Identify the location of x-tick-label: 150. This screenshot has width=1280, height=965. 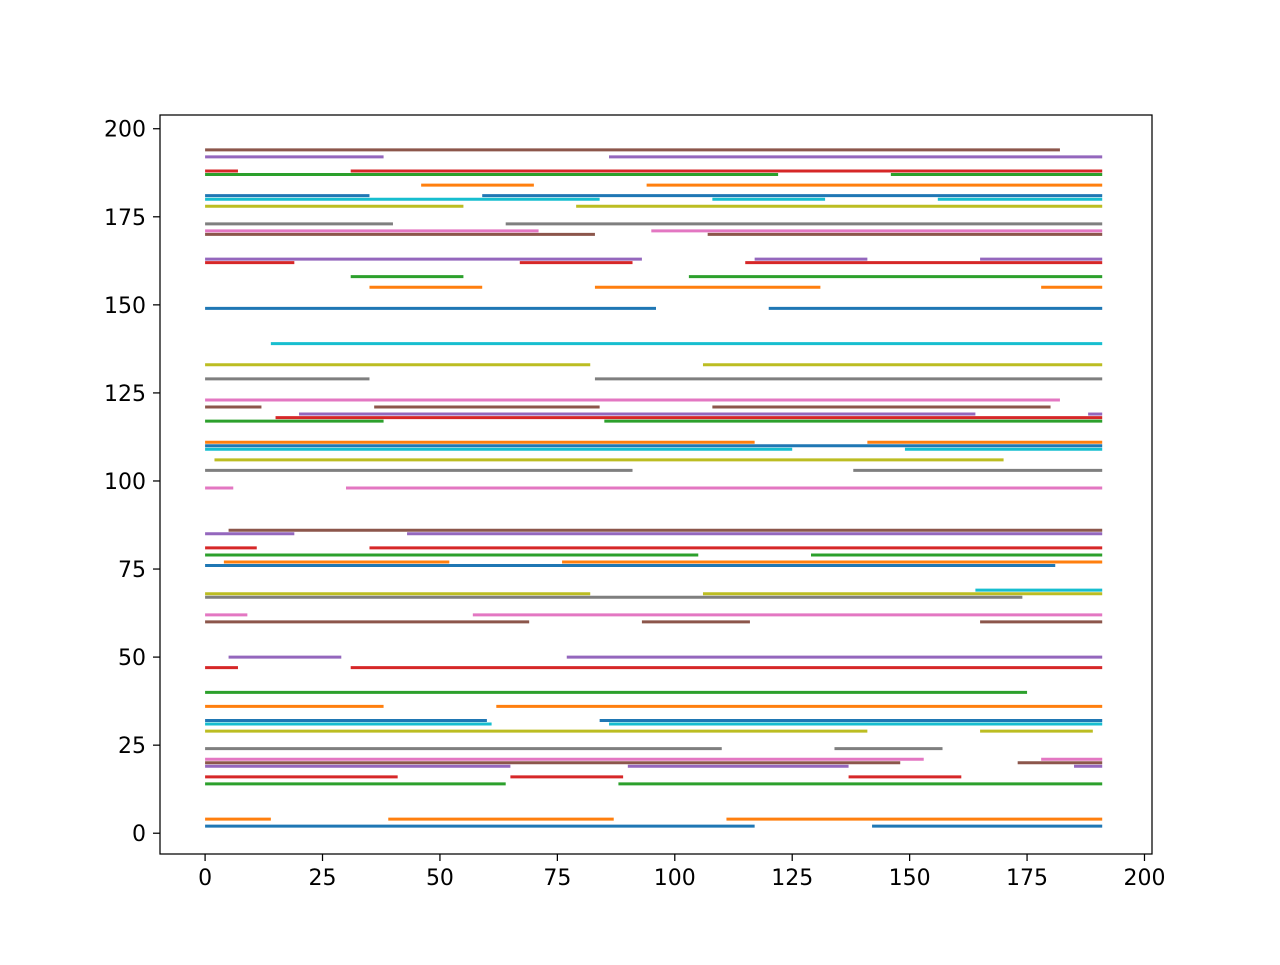
(910, 878).